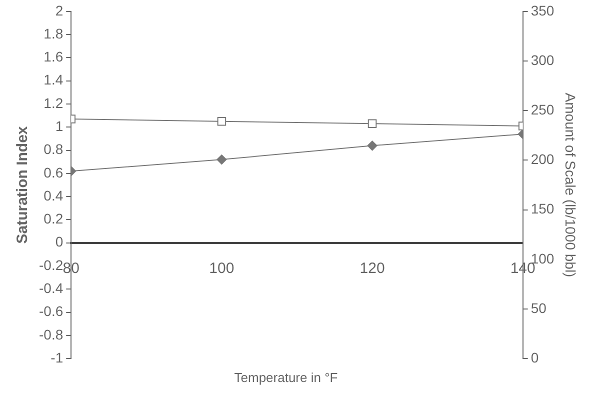  What do you see at coordinates (54, 149) in the screenshot?
I see `y-tick-label: 0.8` at bounding box center [54, 149].